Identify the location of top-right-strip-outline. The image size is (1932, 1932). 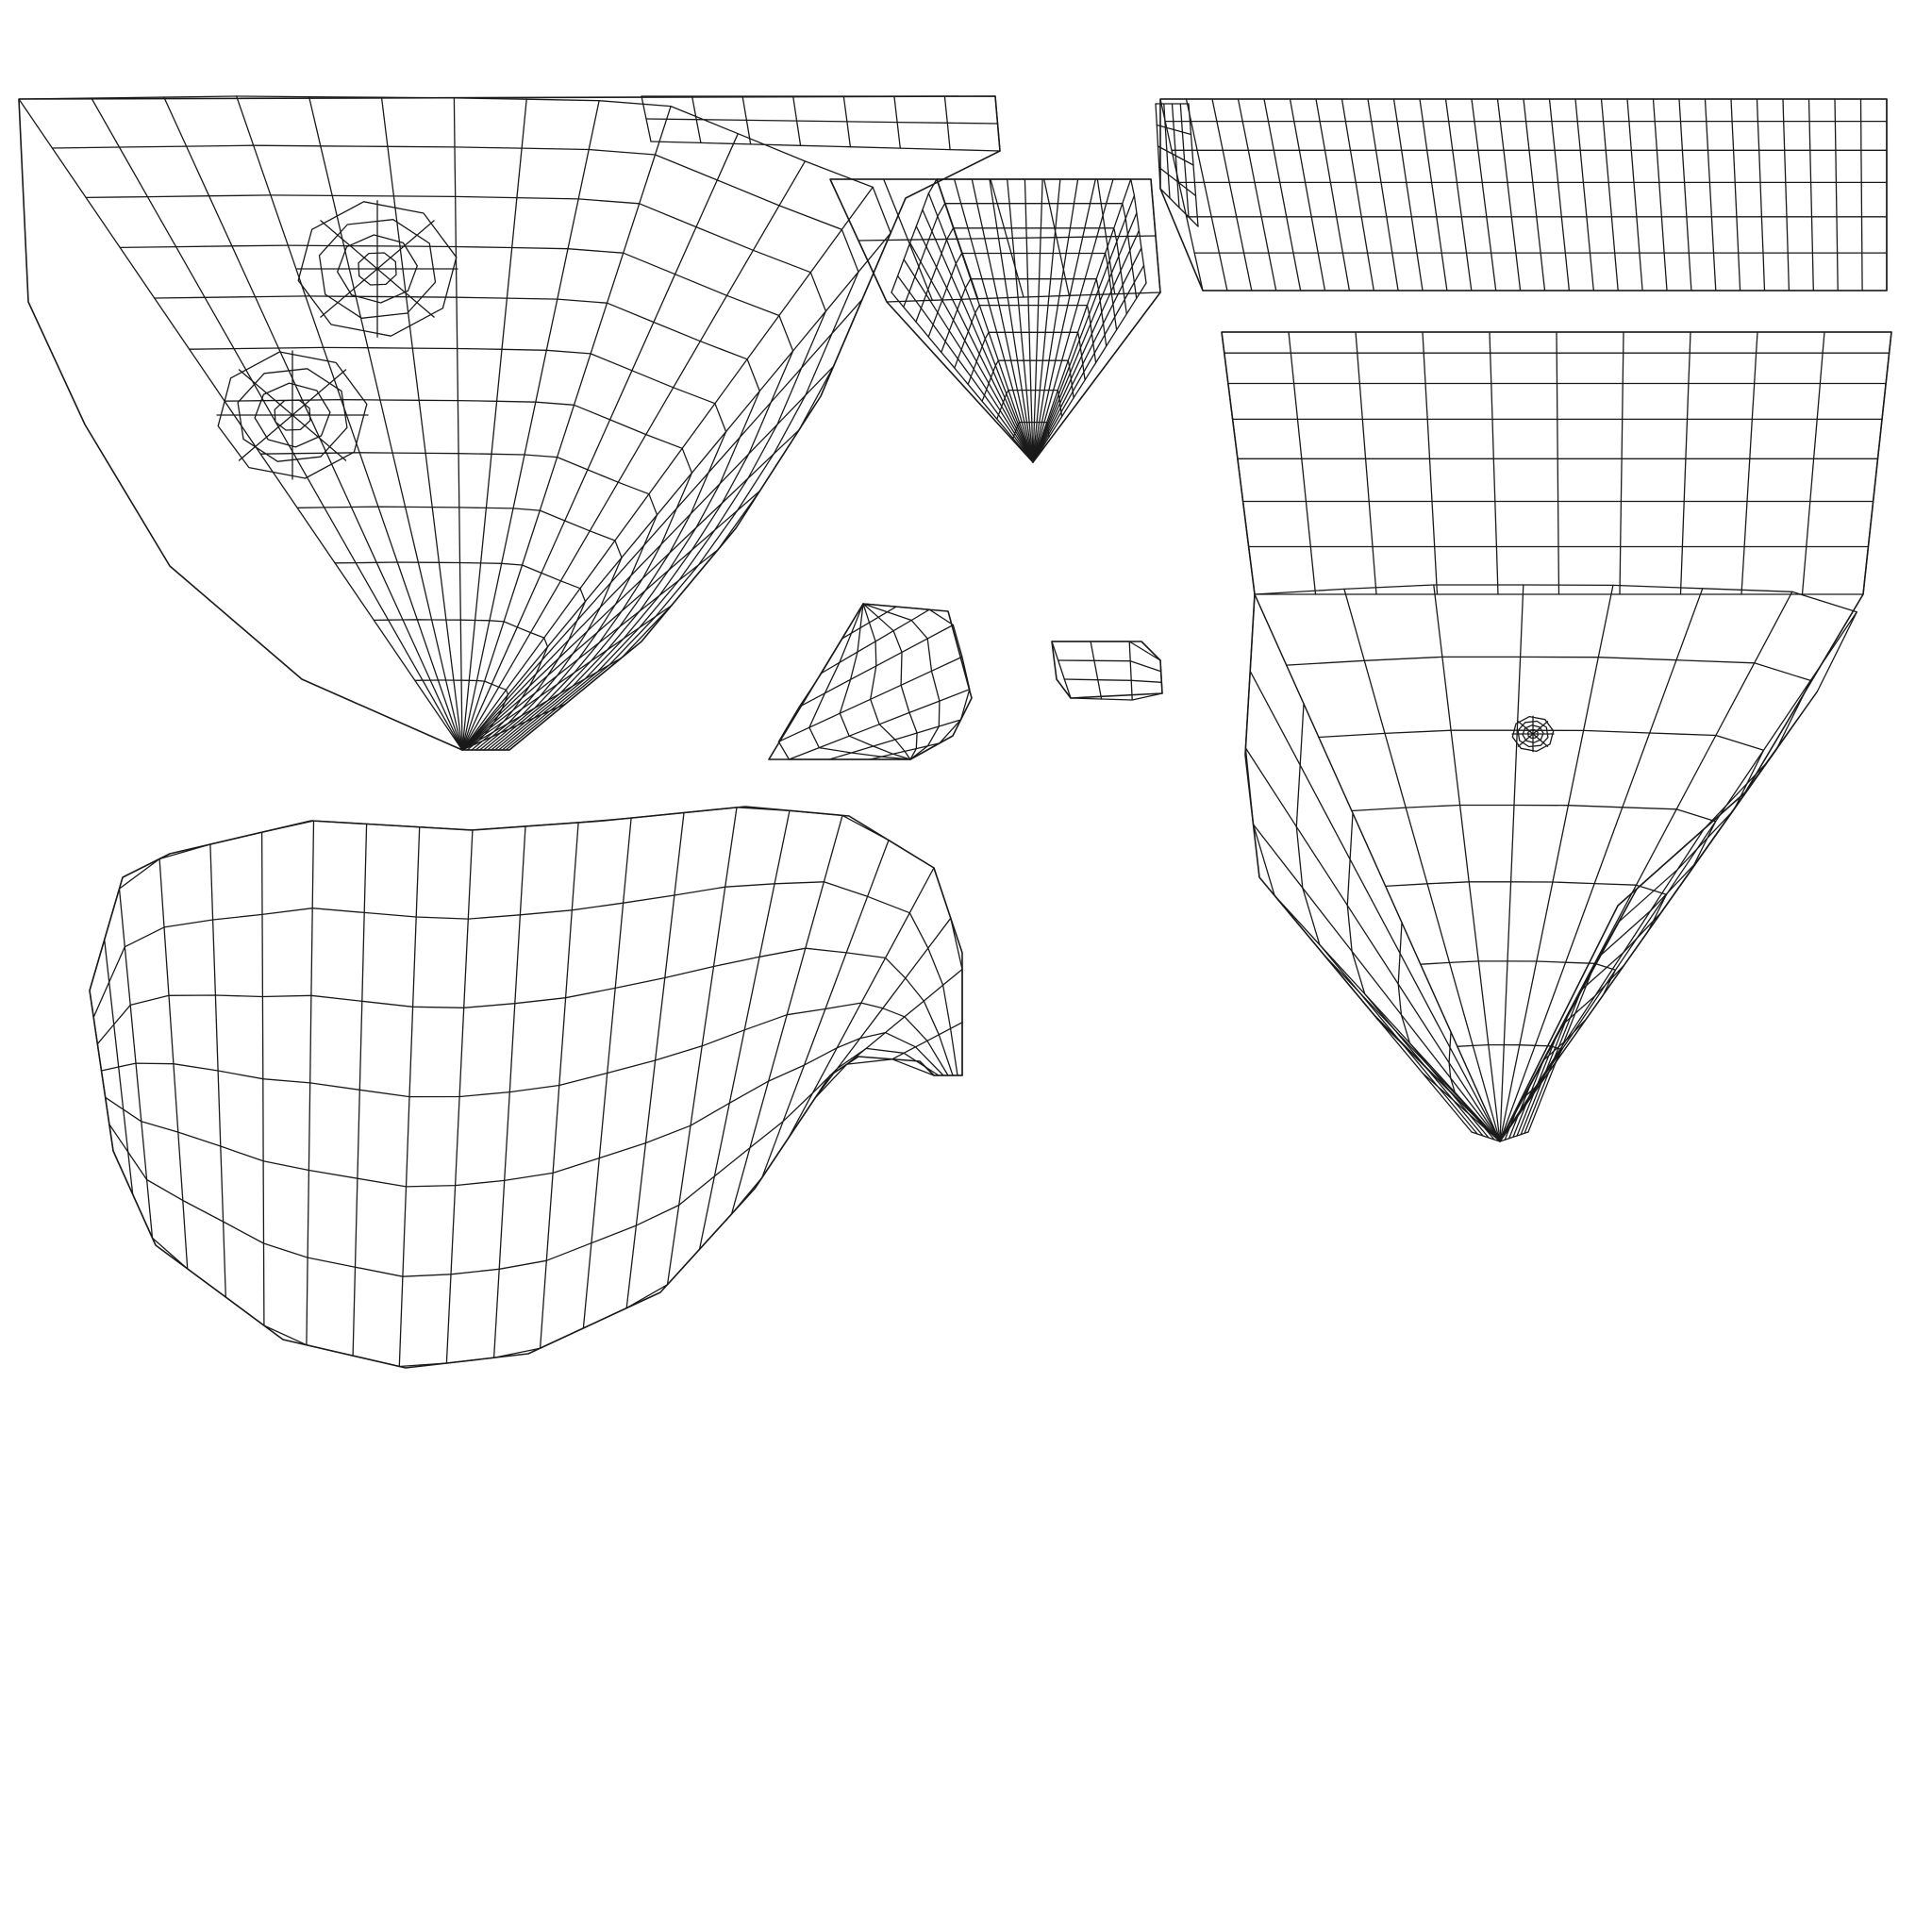
(1523, 194).